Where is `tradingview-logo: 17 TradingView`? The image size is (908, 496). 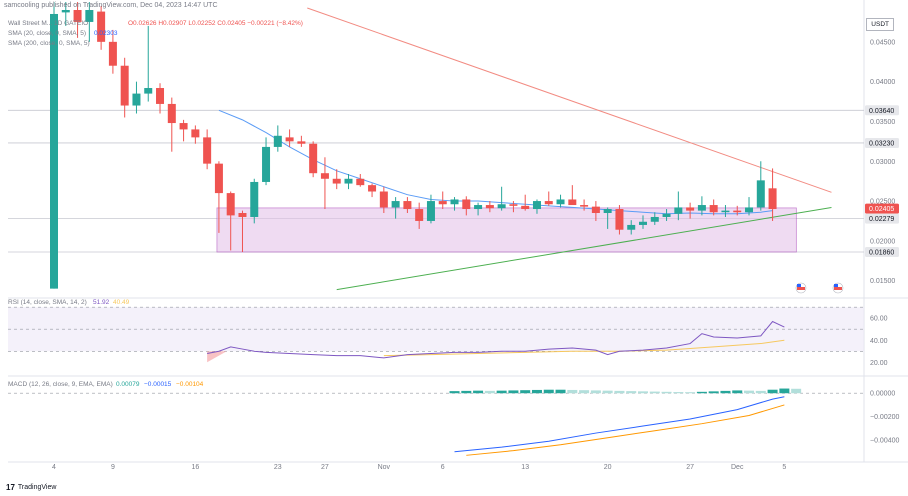 tradingview-logo: 17 TradingView is located at coordinates (31, 487).